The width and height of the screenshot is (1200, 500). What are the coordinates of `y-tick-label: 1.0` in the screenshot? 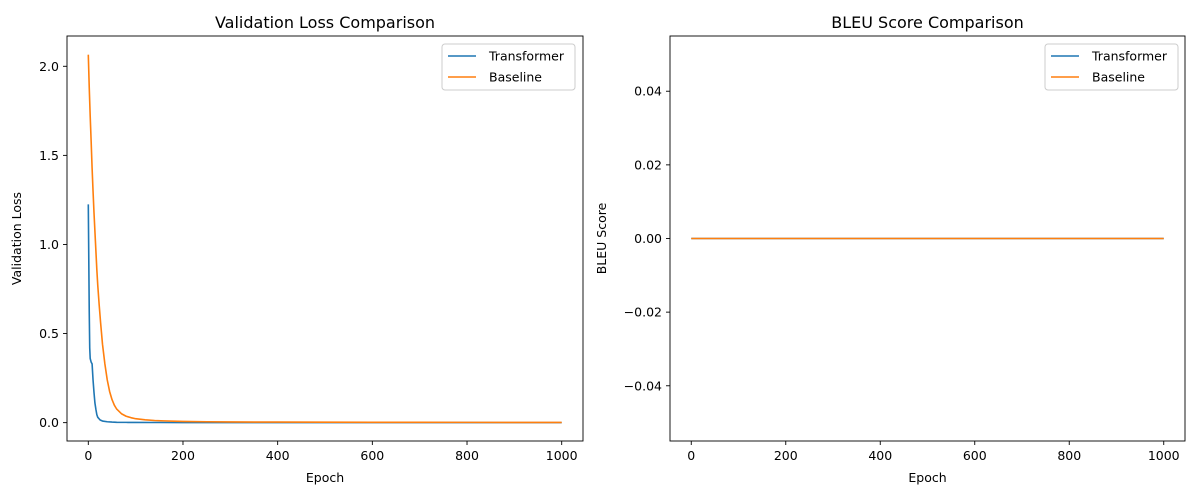 It's located at (49, 244).